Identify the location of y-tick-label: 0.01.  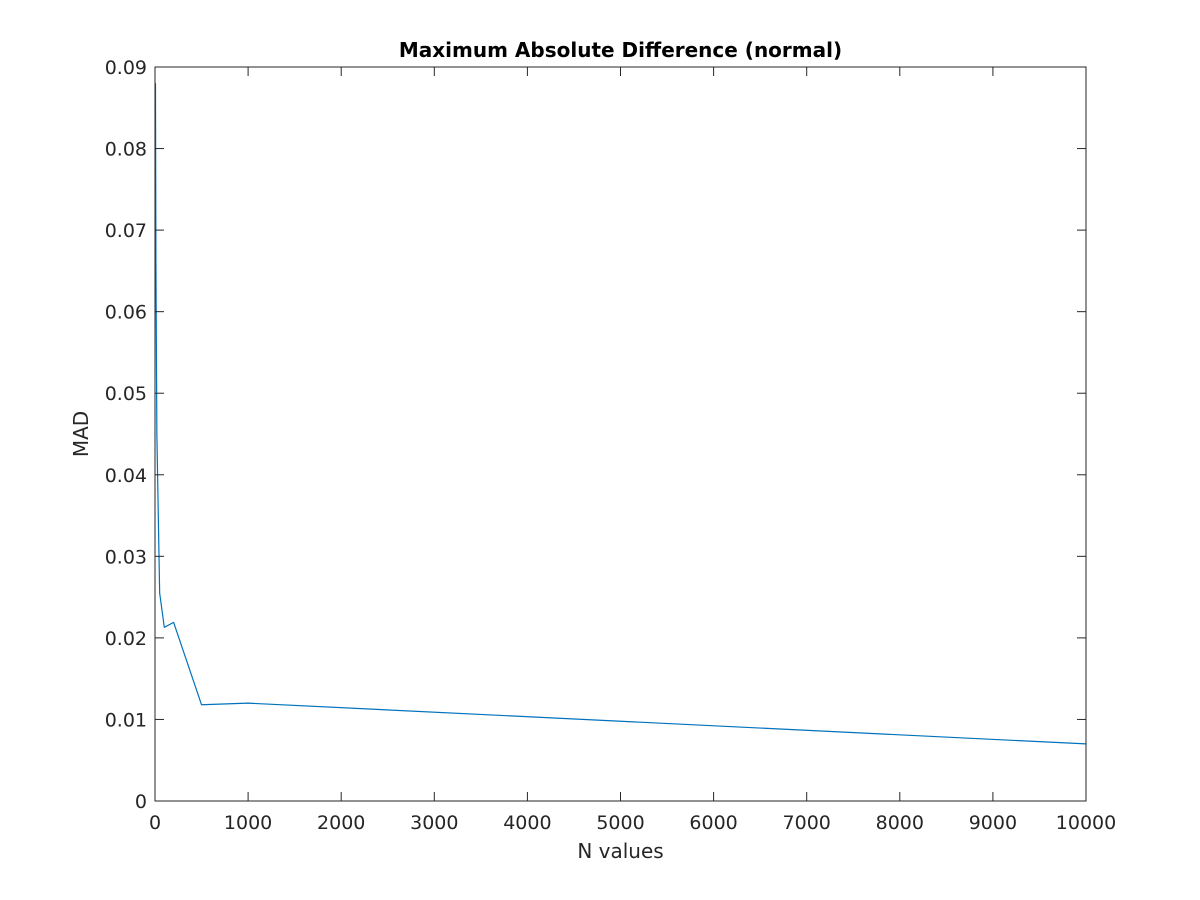
(126, 720).